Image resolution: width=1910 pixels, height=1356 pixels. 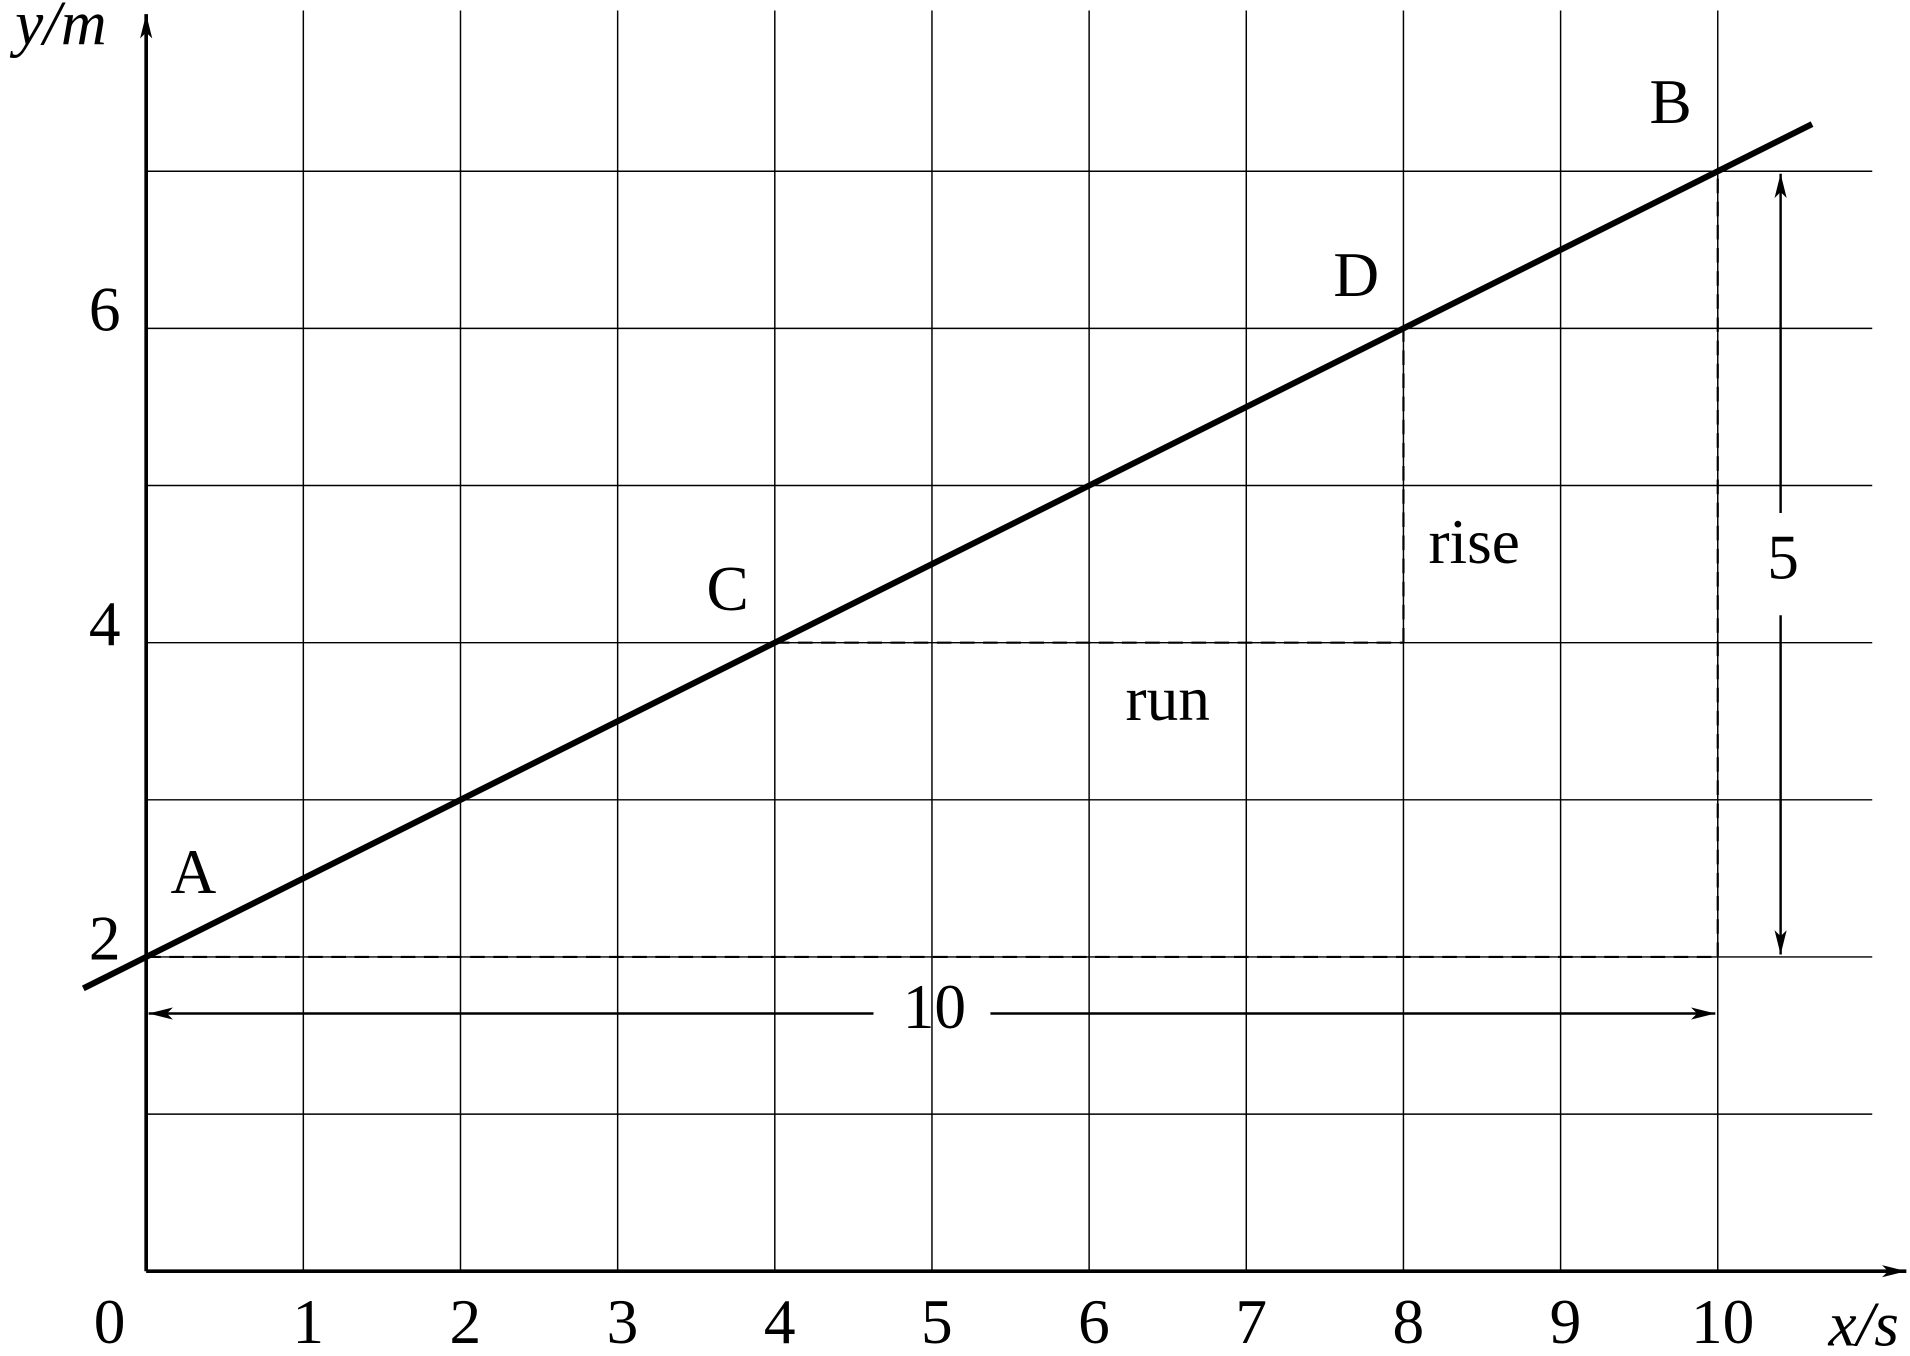 I want to click on y-axis-label: y/m, so click(x=57, y=29).